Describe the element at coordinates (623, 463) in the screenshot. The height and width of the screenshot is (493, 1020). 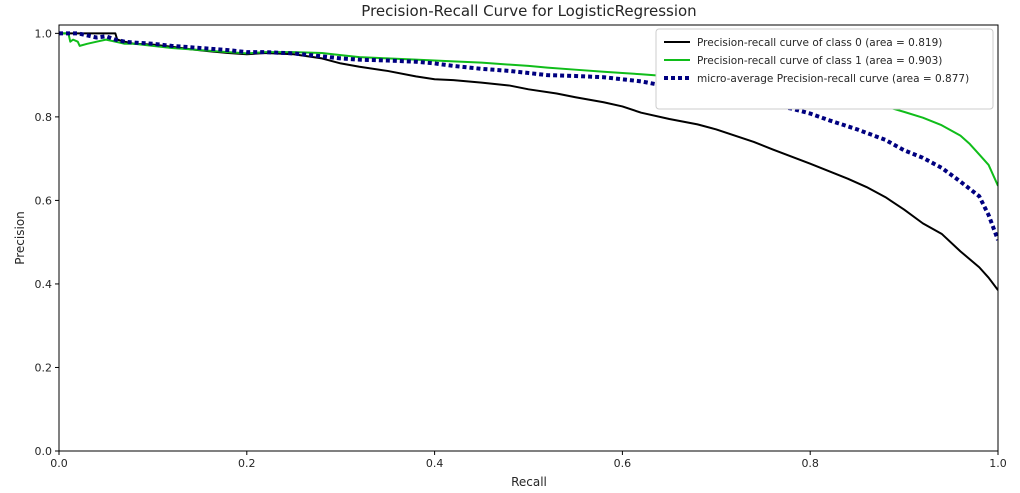
I see `x-tick-label: 0.6` at that location.